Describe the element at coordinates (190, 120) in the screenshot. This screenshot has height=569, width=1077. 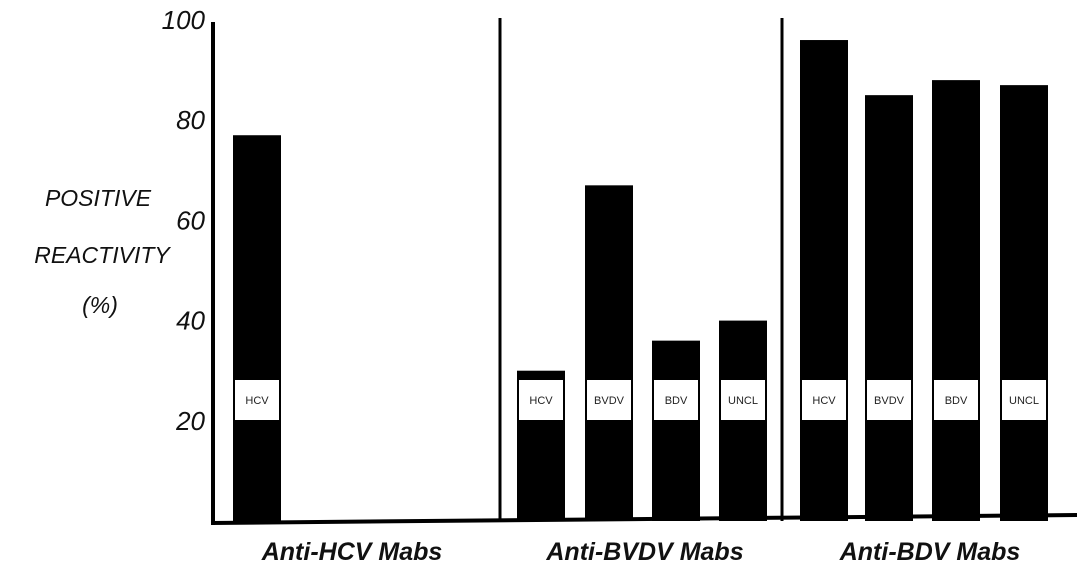
I see `y-tick-label: 80` at that location.